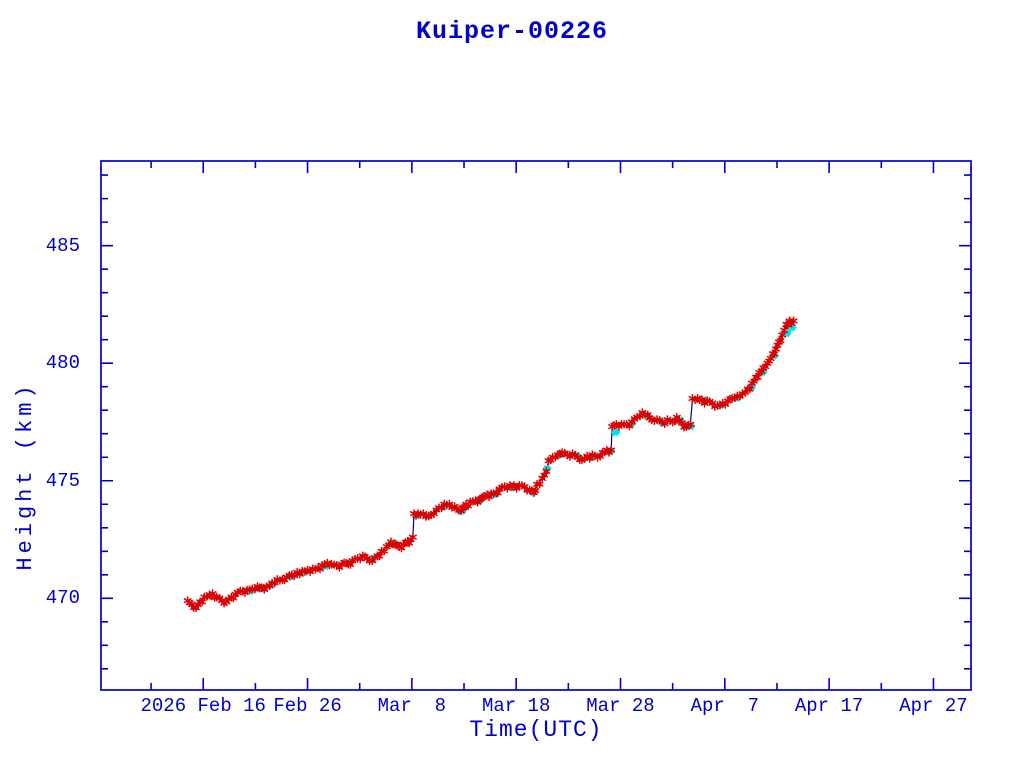 The image size is (1024, 768). Describe the element at coordinates (62, 598) in the screenshot. I see `y-tick-label: 470` at that location.